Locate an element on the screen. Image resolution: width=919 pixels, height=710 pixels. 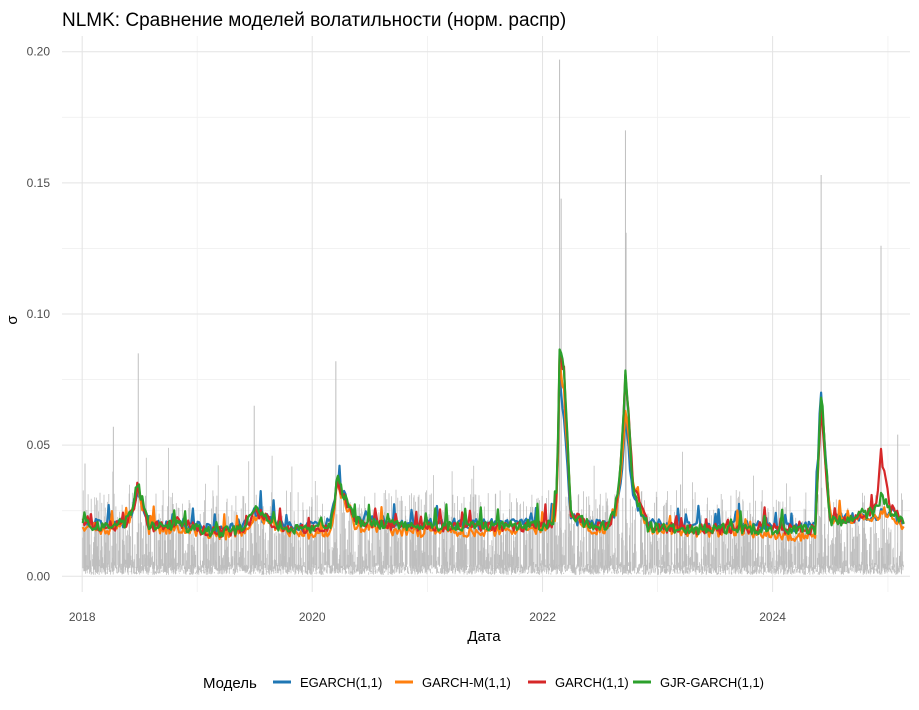
legend-label: EGARCH(1,1) is located at coordinates (341, 682).